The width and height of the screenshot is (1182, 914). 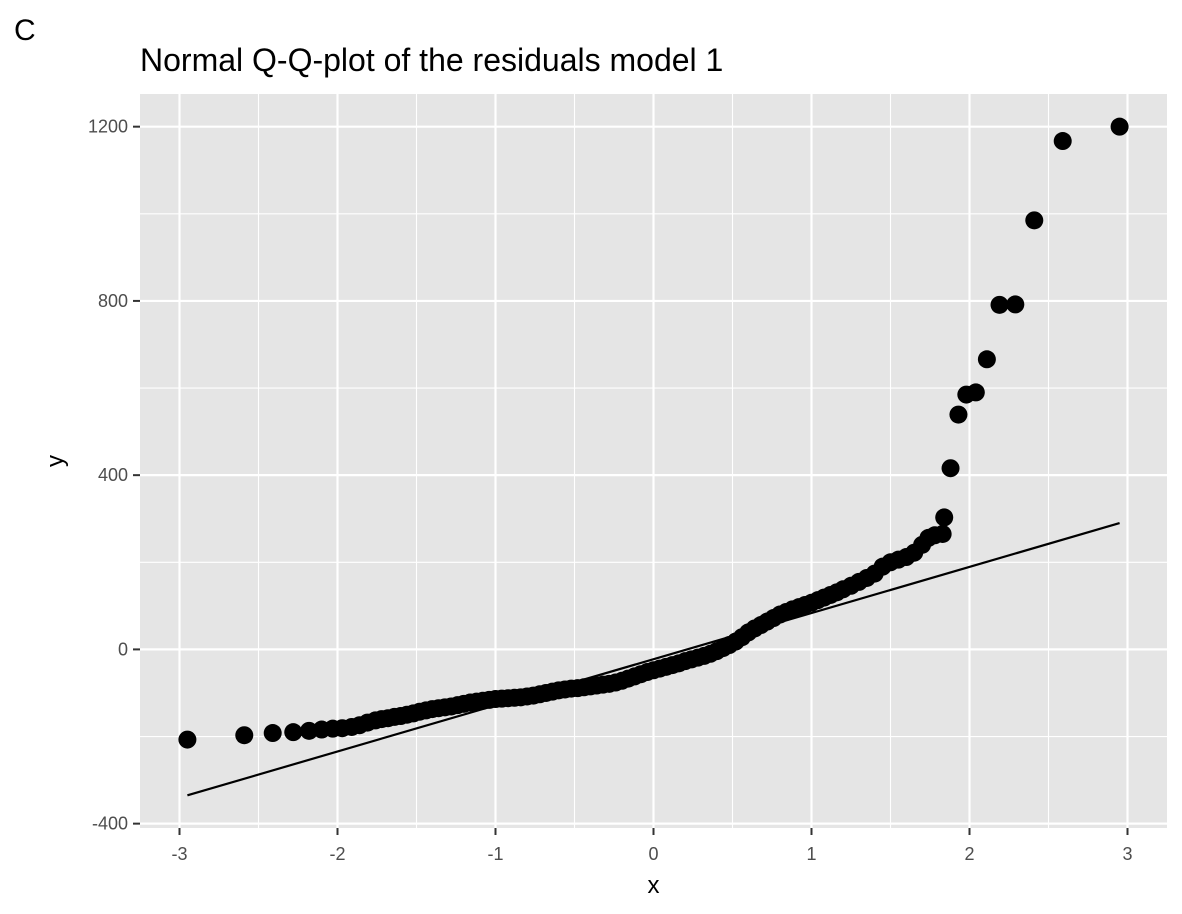 What do you see at coordinates (55, 461) in the screenshot?
I see `y-axis-title: y` at bounding box center [55, 461].